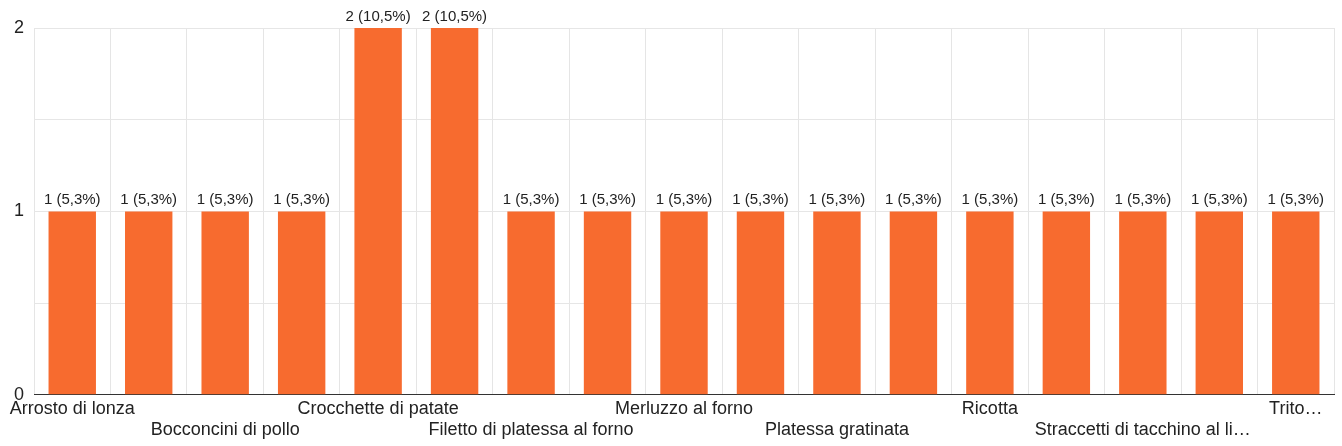  What do you see at coordinates (531, 429) in the screenshot?
I see `x-tick-label: Filetto di platessa al forno` at bounding box center [531, 429].